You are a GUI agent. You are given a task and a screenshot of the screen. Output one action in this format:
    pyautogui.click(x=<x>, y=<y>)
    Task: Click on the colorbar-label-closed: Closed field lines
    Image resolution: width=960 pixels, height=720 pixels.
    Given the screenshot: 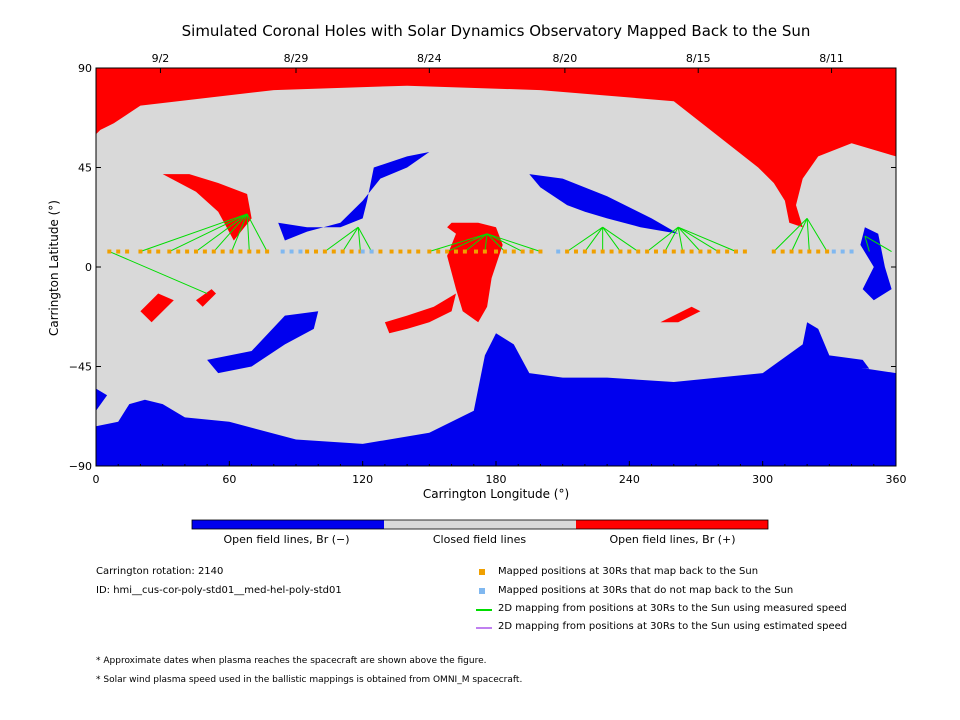 What is the action you would take?
    pyautogui.click(x=479, y=539)
    